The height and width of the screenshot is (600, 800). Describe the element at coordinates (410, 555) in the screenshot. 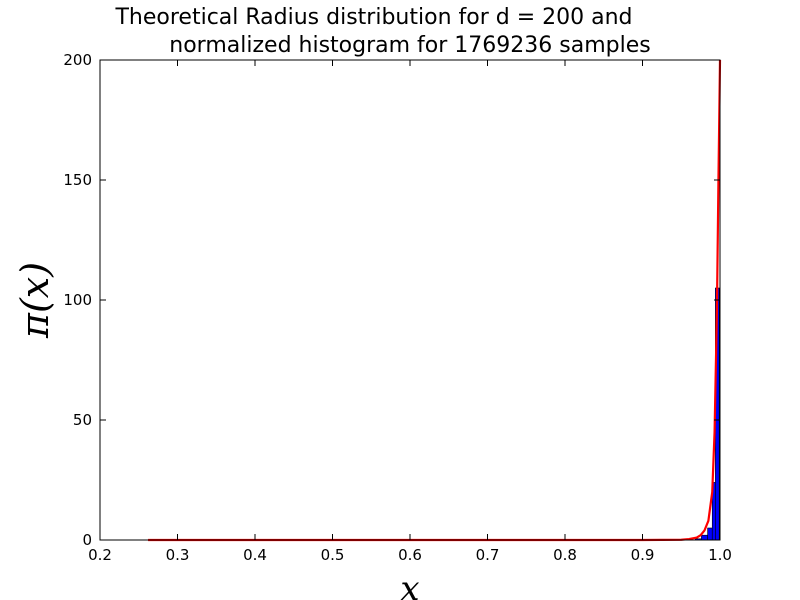

I see `x-tick-label: 0.6` at that location.